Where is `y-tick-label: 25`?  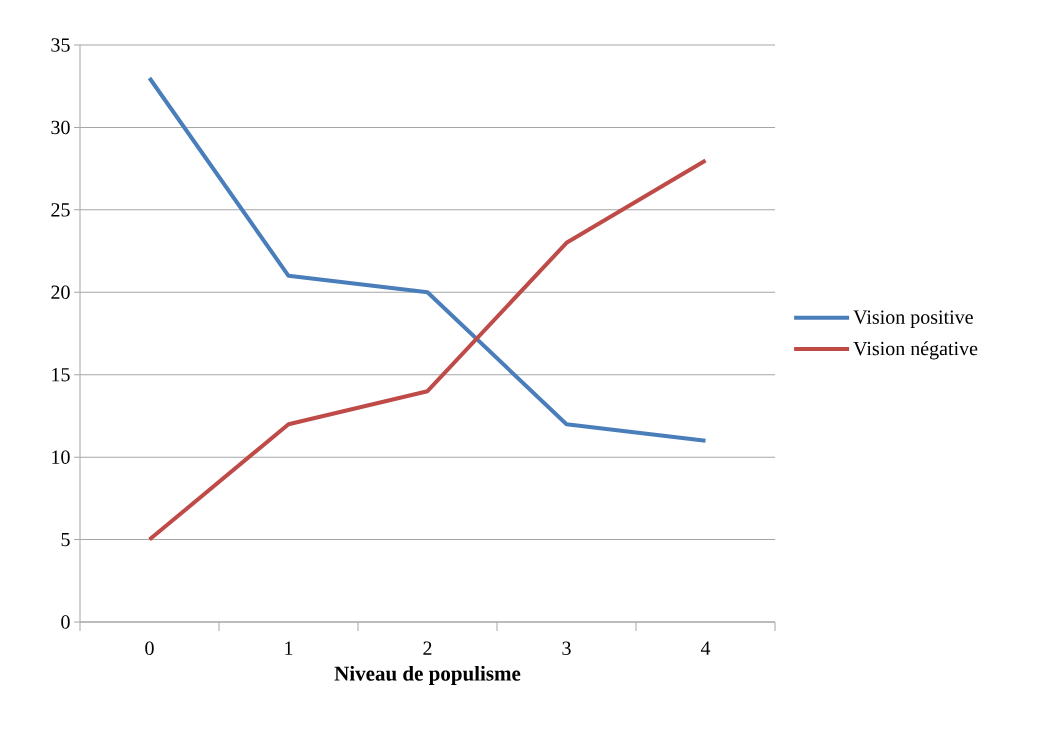
y-tick-label: 25 is located at coordinates (60, 210).